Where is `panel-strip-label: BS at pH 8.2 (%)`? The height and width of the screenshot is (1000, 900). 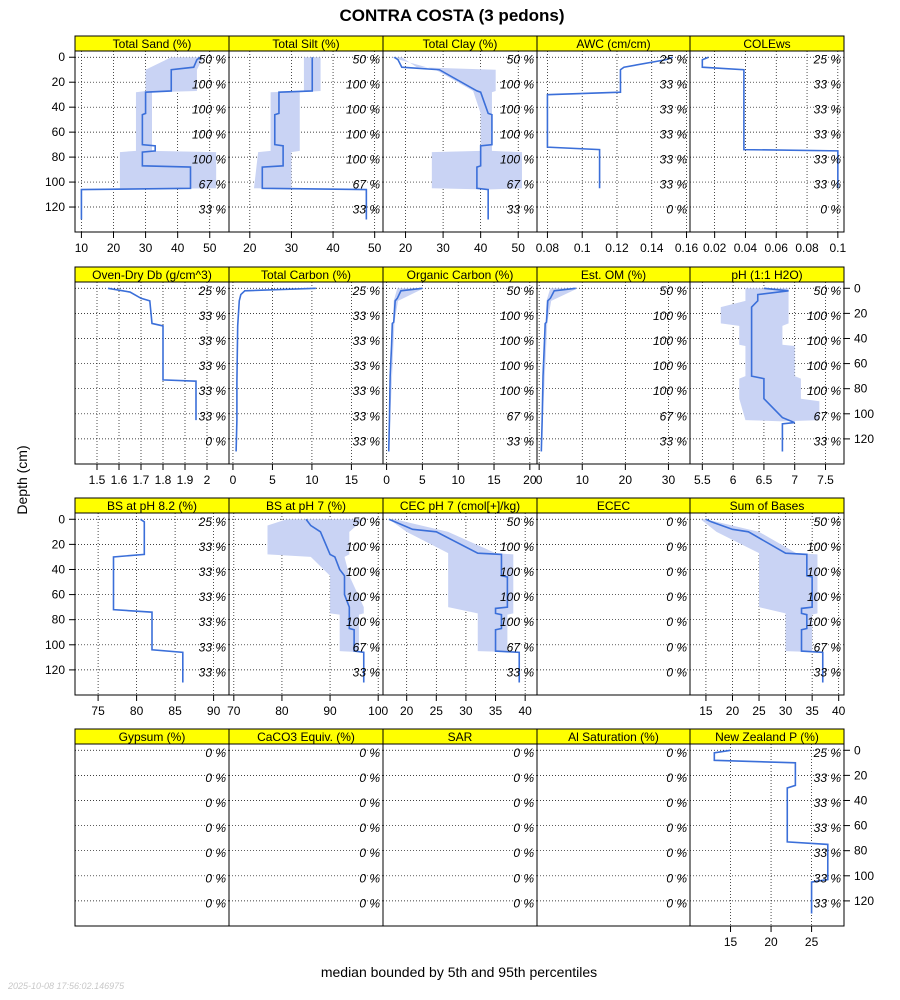
panel-strip-label: BS at pH 8.2 (%) is located at coordinates (152, 506).